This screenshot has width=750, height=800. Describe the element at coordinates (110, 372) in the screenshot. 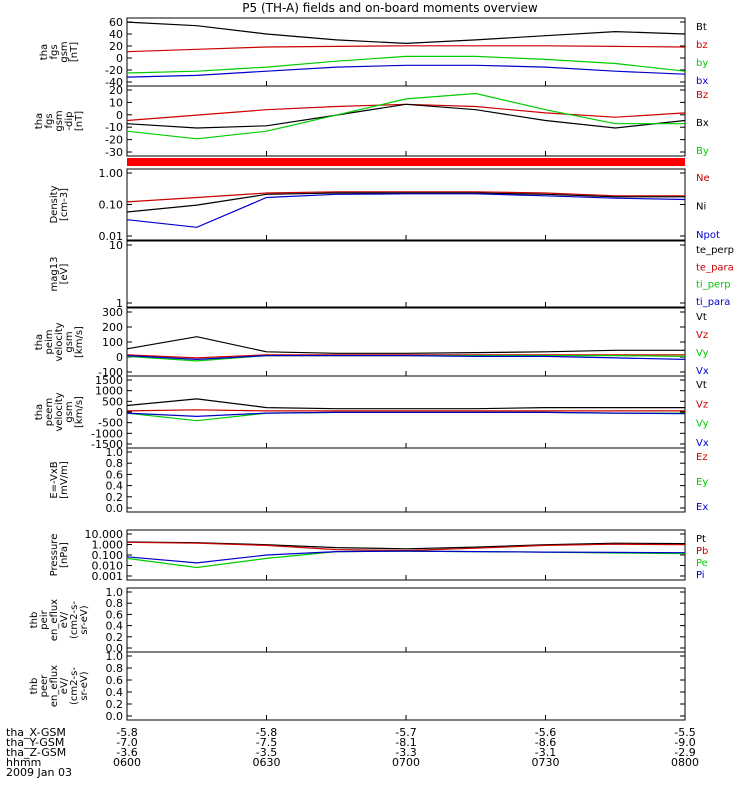

I see `y-tick-label: -100` at that location.